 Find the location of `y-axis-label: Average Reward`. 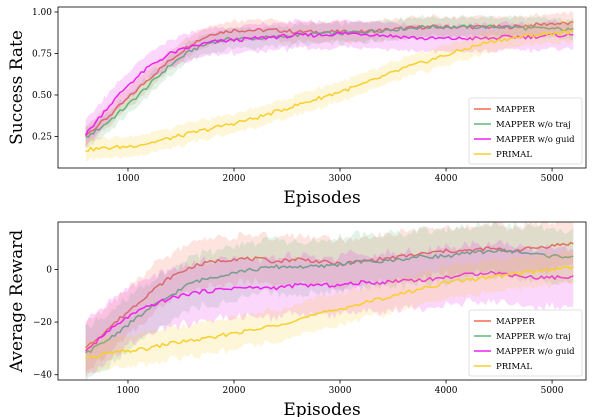

y-axis-label: Average Reward is located at coordinates (17, 302).